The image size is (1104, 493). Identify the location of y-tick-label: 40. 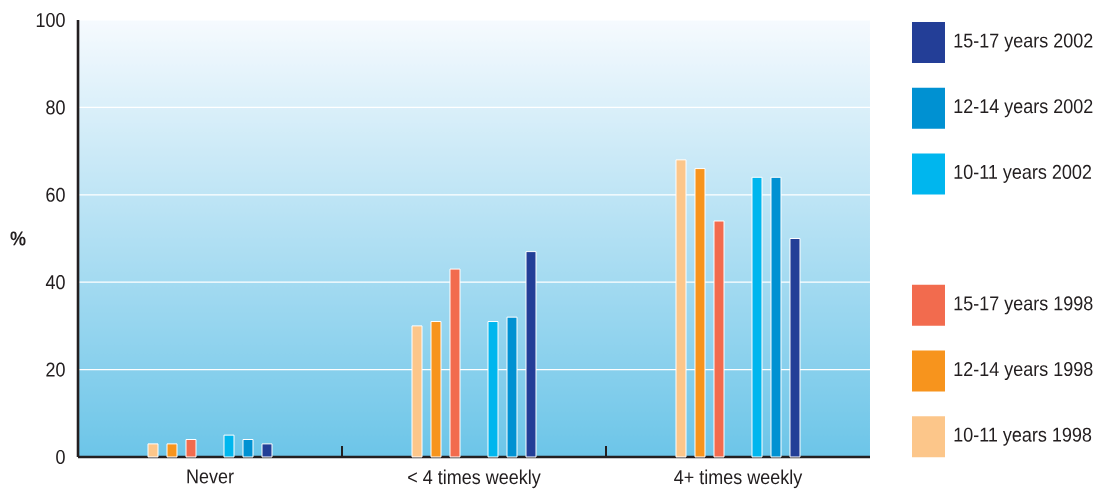
(55, 282).